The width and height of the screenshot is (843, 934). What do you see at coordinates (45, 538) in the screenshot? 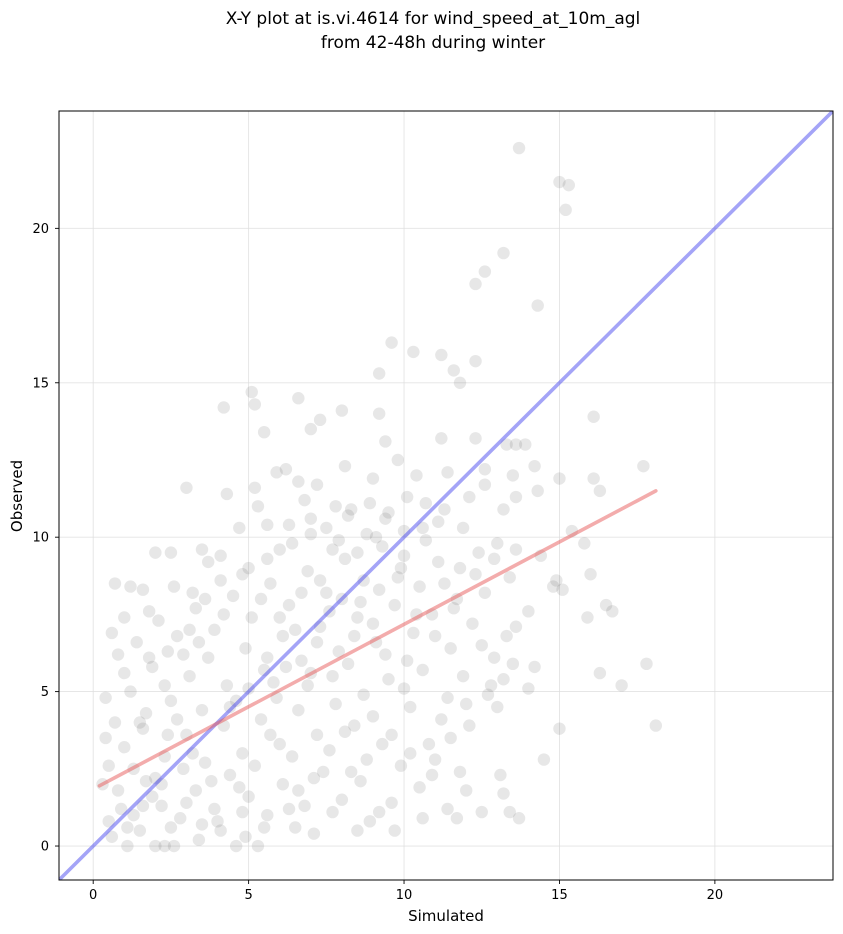
I see `y-axis-ticks: 0 5 10 15 20` at bounding box center [45, 538].